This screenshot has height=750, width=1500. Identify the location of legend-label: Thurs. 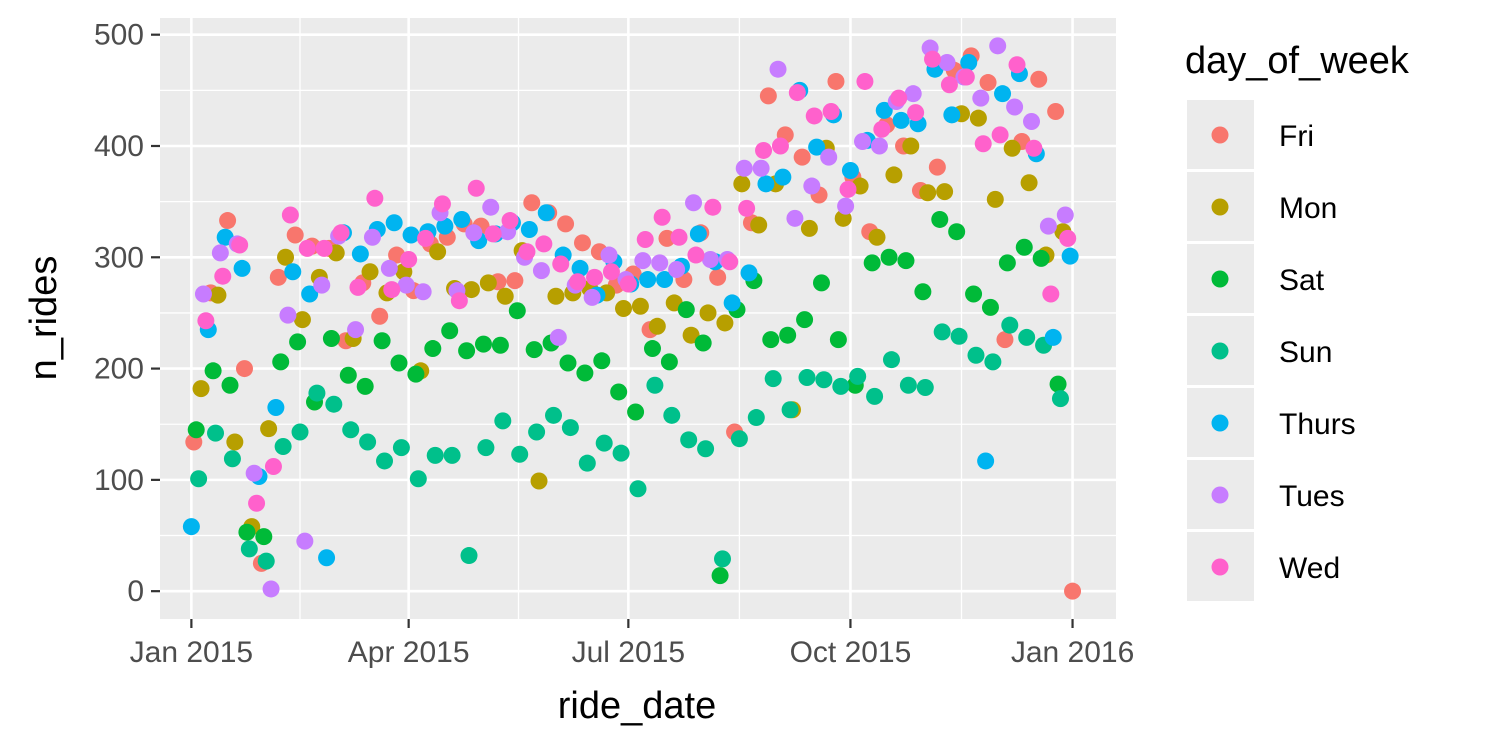
(1317, 424).